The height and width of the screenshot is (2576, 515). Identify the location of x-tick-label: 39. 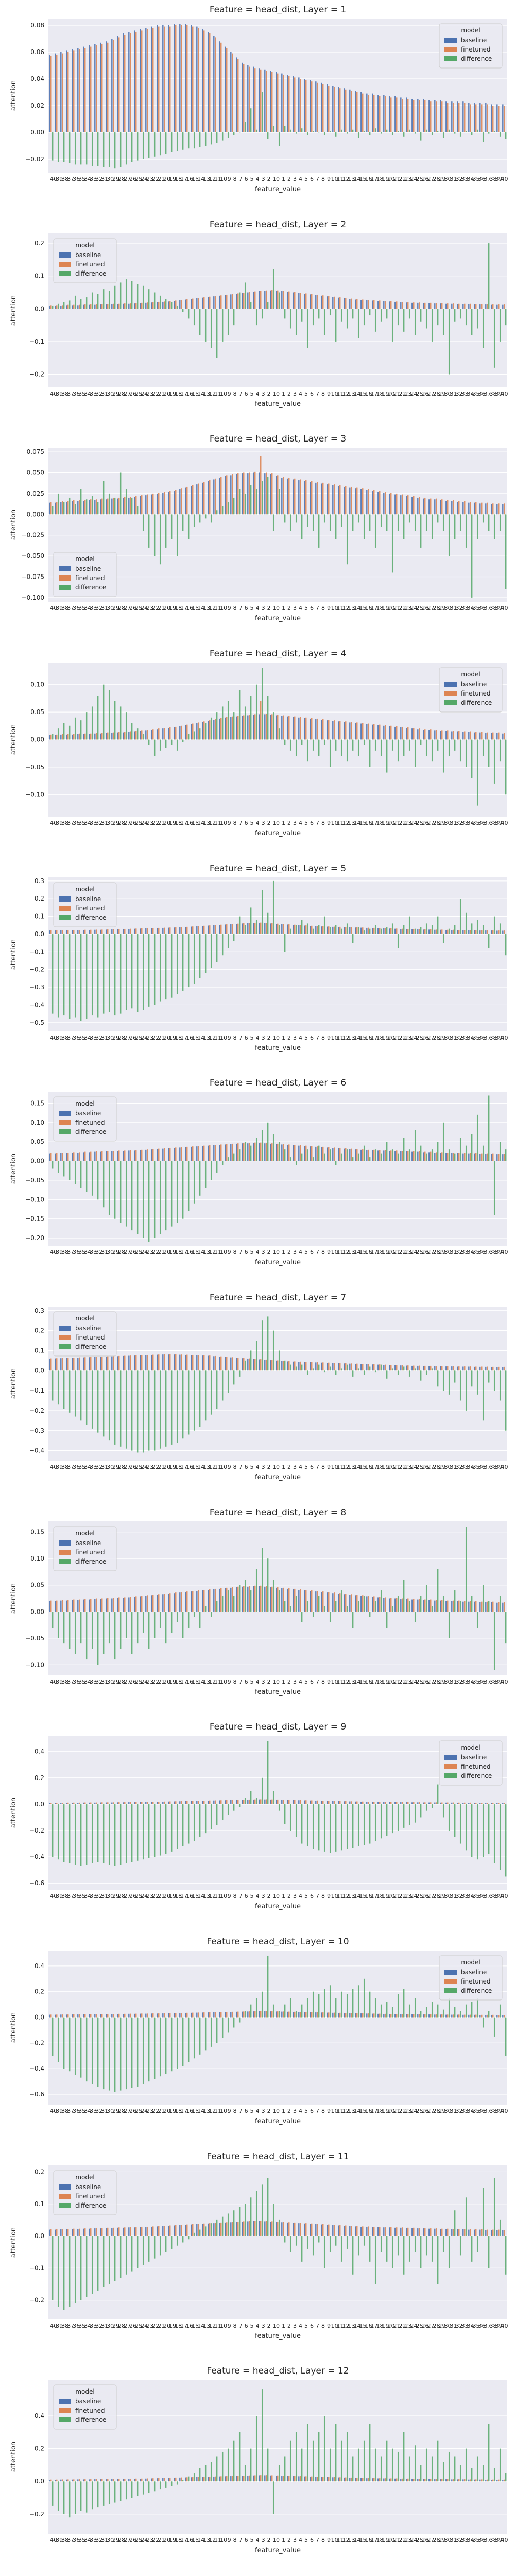
(499, 179).